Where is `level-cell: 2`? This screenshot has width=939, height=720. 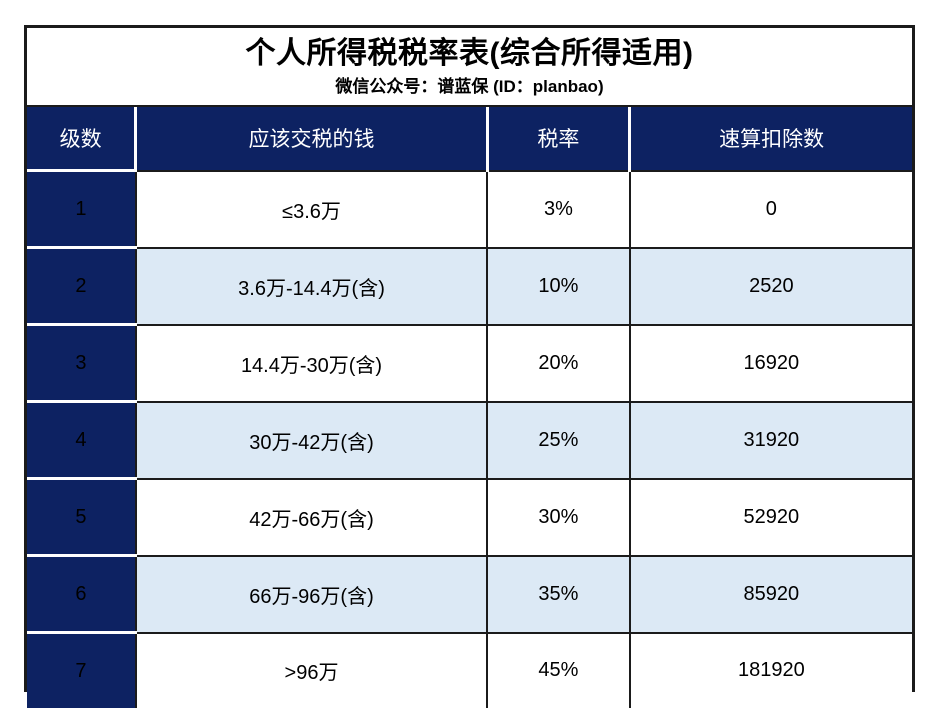 level-cell: 2 is located at coordinates (82, 286).